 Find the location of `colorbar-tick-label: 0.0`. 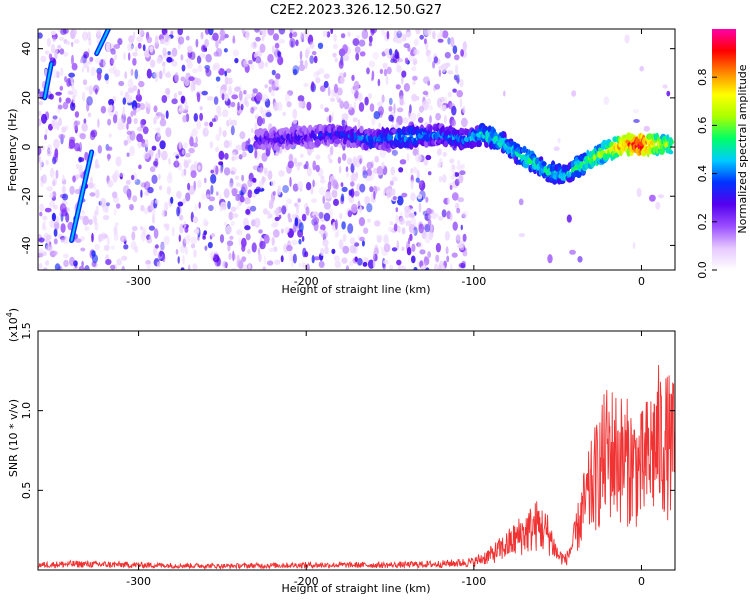

colorbar-tick-label: 0.0 is located at coordinates (702, 270).